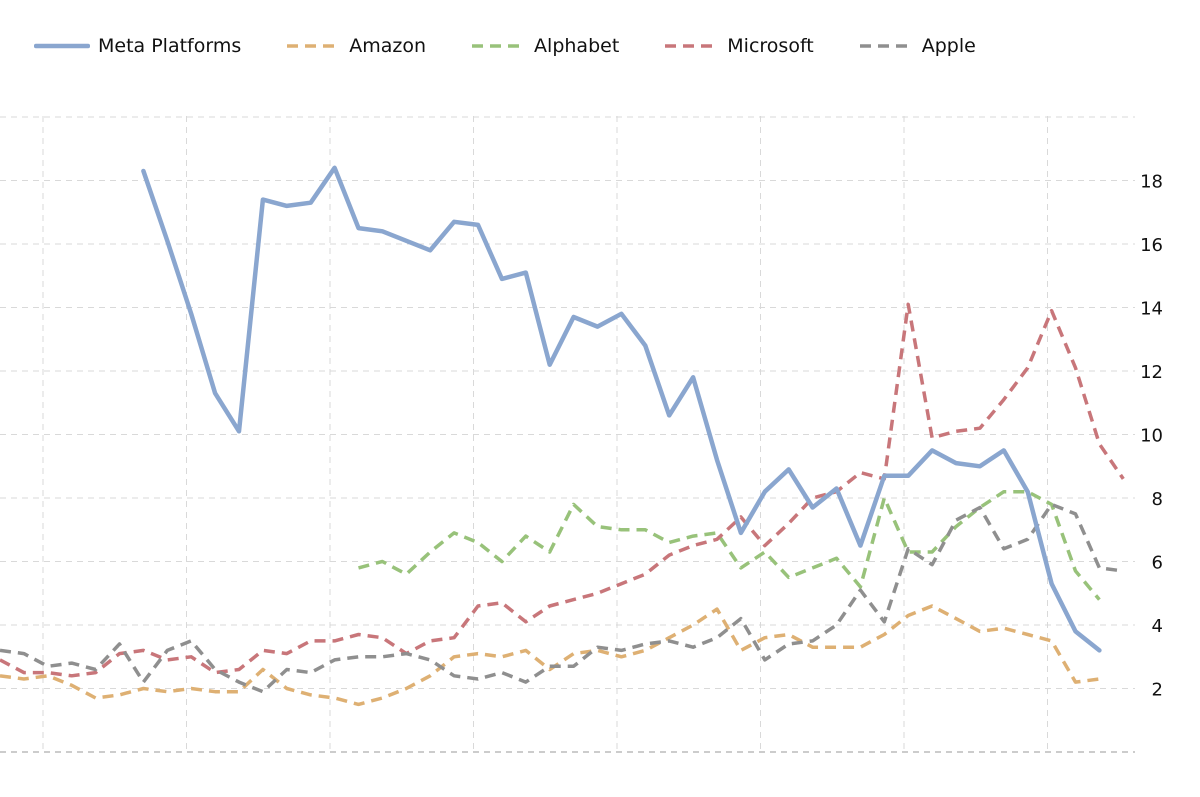 The height and width of the screenshot is (797, 1200). Describe the element at coordinates (917, 46) in the screenshot. I see `legend-item: Apple` at that location.